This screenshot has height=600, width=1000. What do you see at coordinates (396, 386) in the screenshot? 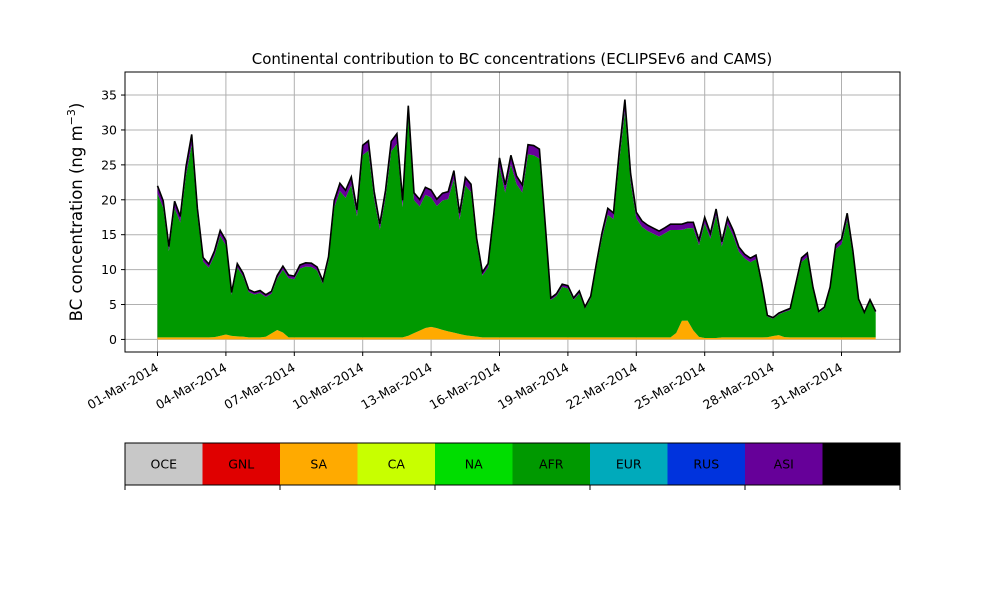
I see `x-tick-label: 13-Mar-2014` at bounding box center [396, 386].